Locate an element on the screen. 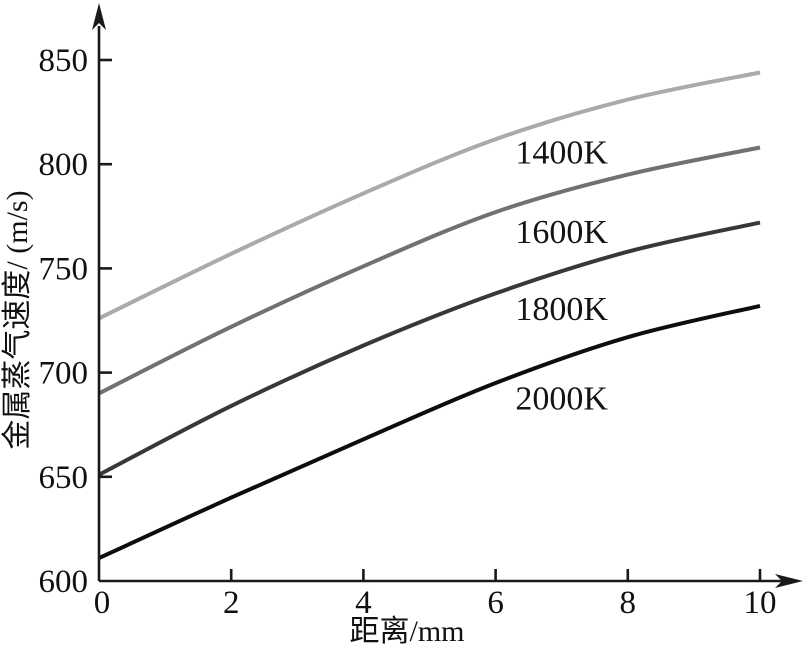 The width and height of the screenshot is (806, 651). y-tick-label: 850 is located at coordinates (64, 61).